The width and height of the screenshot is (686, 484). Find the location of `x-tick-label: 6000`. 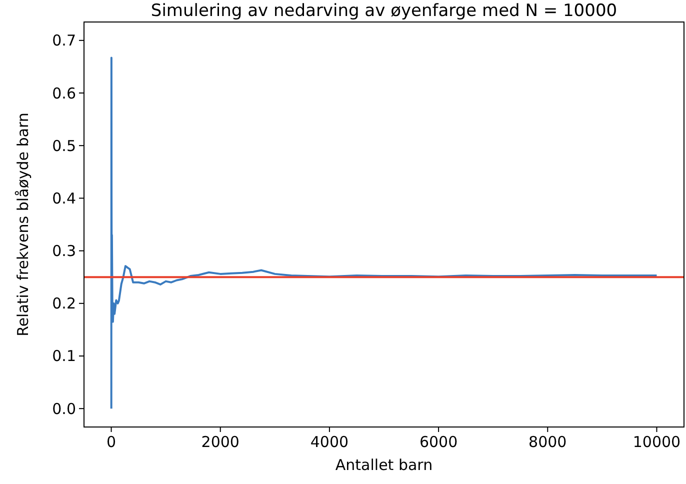

x-tick-label: 6000 is located at coordinates (438, 442).